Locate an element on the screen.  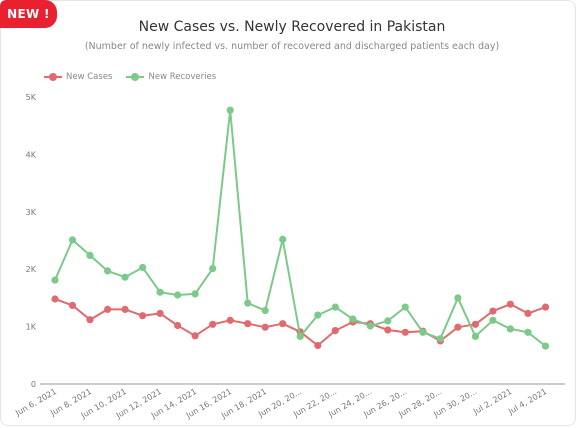
legend-swatch-new-cases is located at coordinates (53, 77).